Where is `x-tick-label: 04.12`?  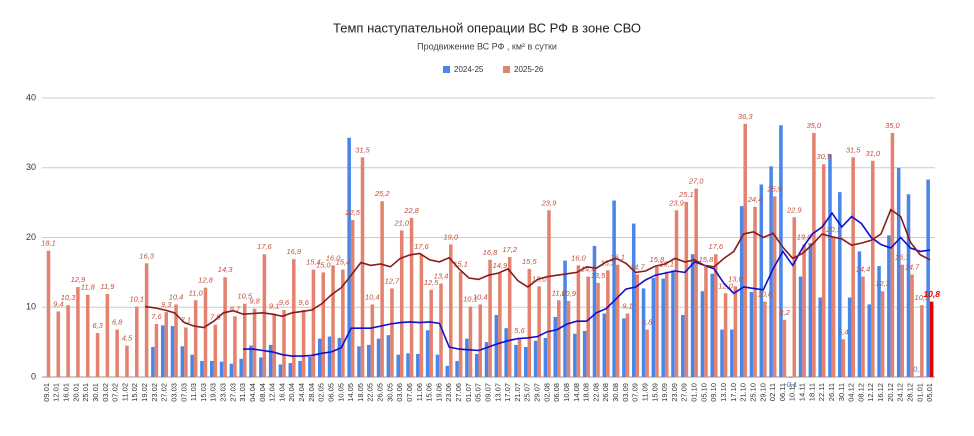
x-tick-label: 04.12 is located at coordinates (851, 392).